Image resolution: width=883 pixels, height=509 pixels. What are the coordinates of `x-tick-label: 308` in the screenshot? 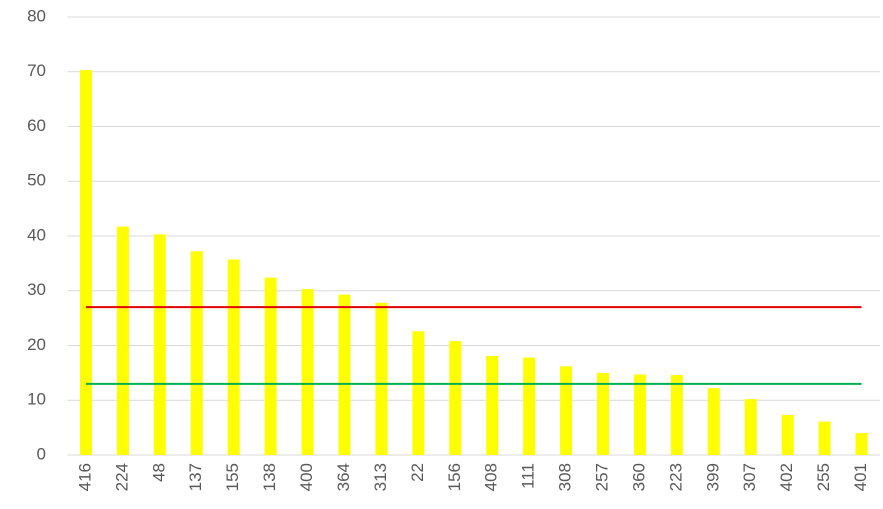 It's located at (565, 477).